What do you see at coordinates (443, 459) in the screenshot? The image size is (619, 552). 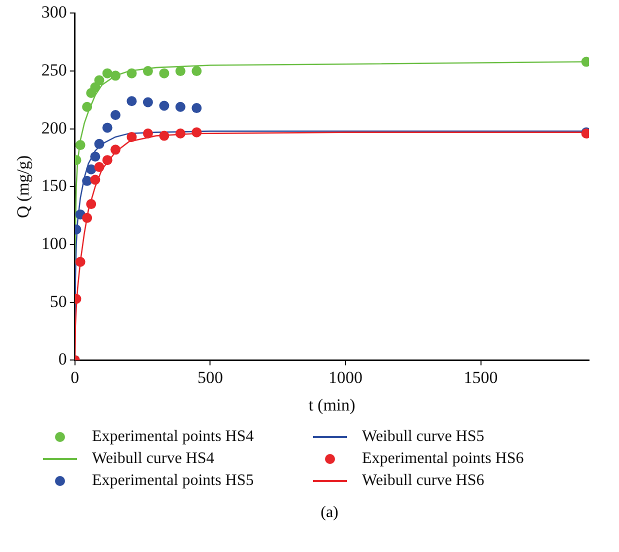 I see `legend-label: Experimental points HS6` at bounding box center [443, 459].